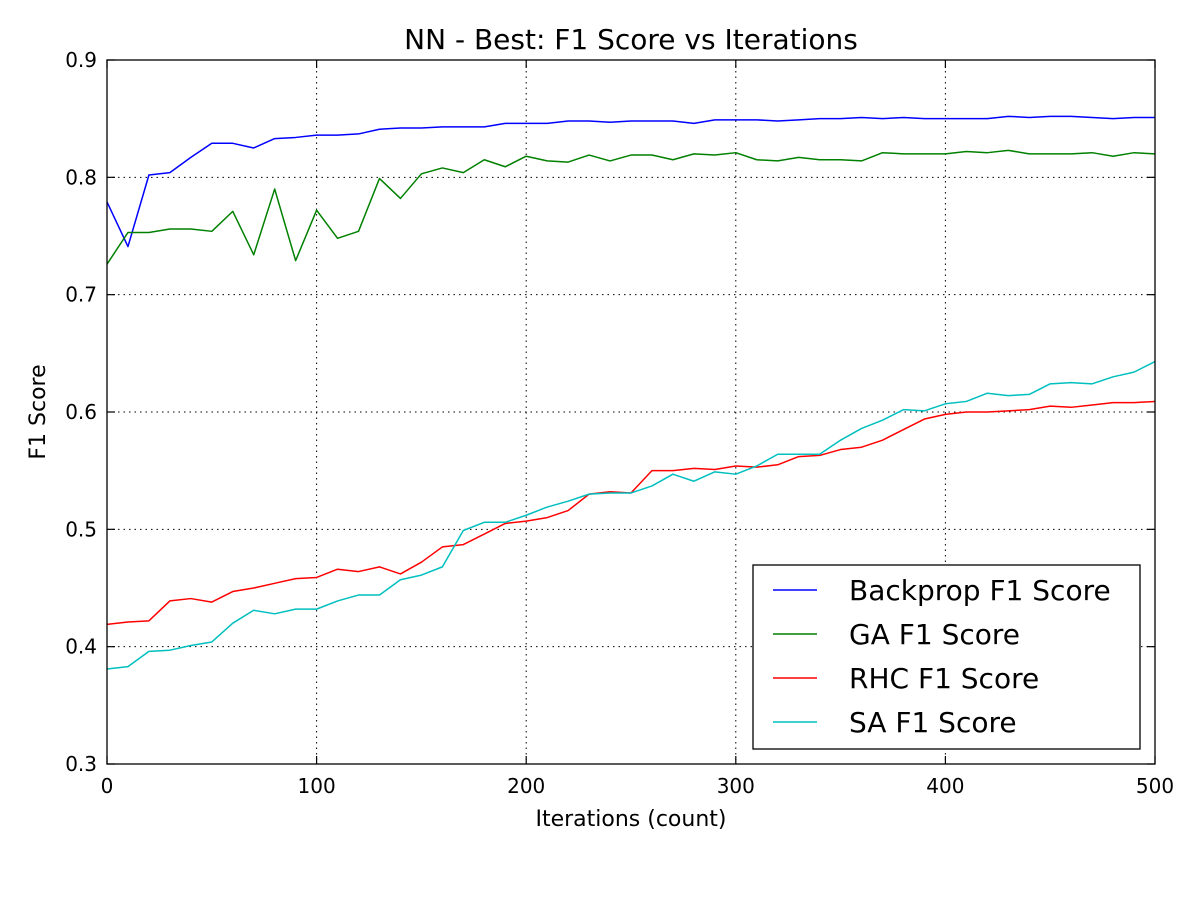  What do you see at coordinates (81, 647) in the screenshot?
I see `y-tick-label: 0.4` at bounding box center [81, 647].